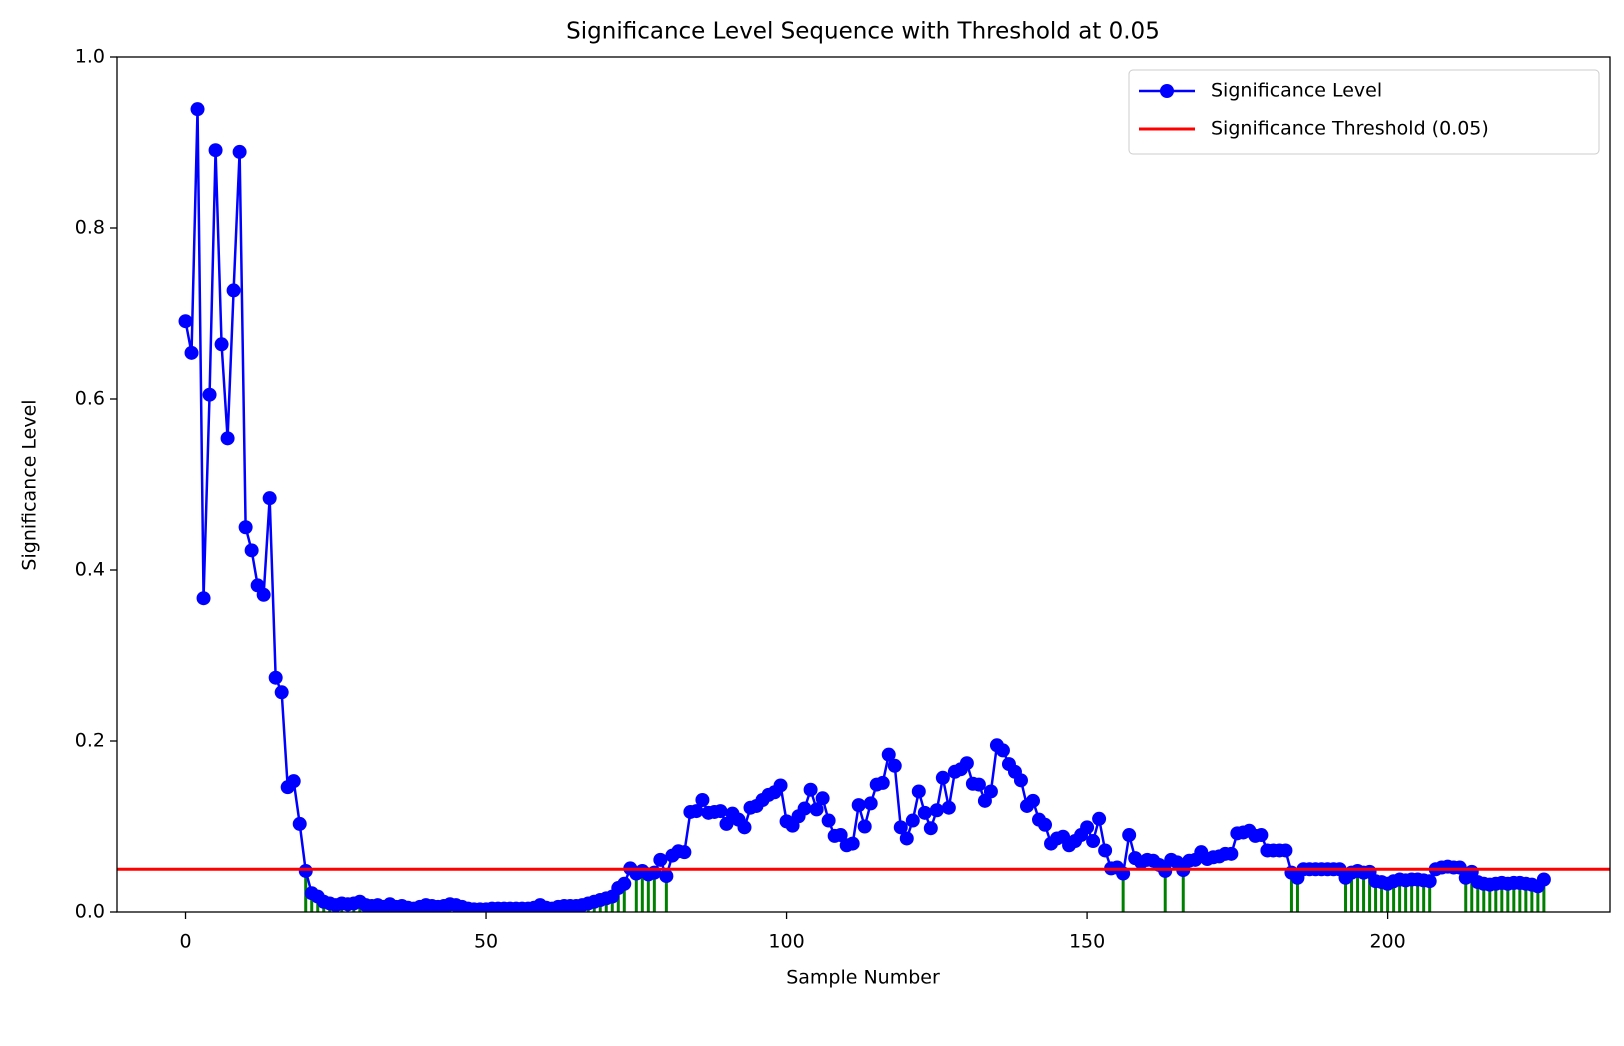 The image size is (1624, 1046). I want to click on y-tick-label: 0.4, so click(90, 570).